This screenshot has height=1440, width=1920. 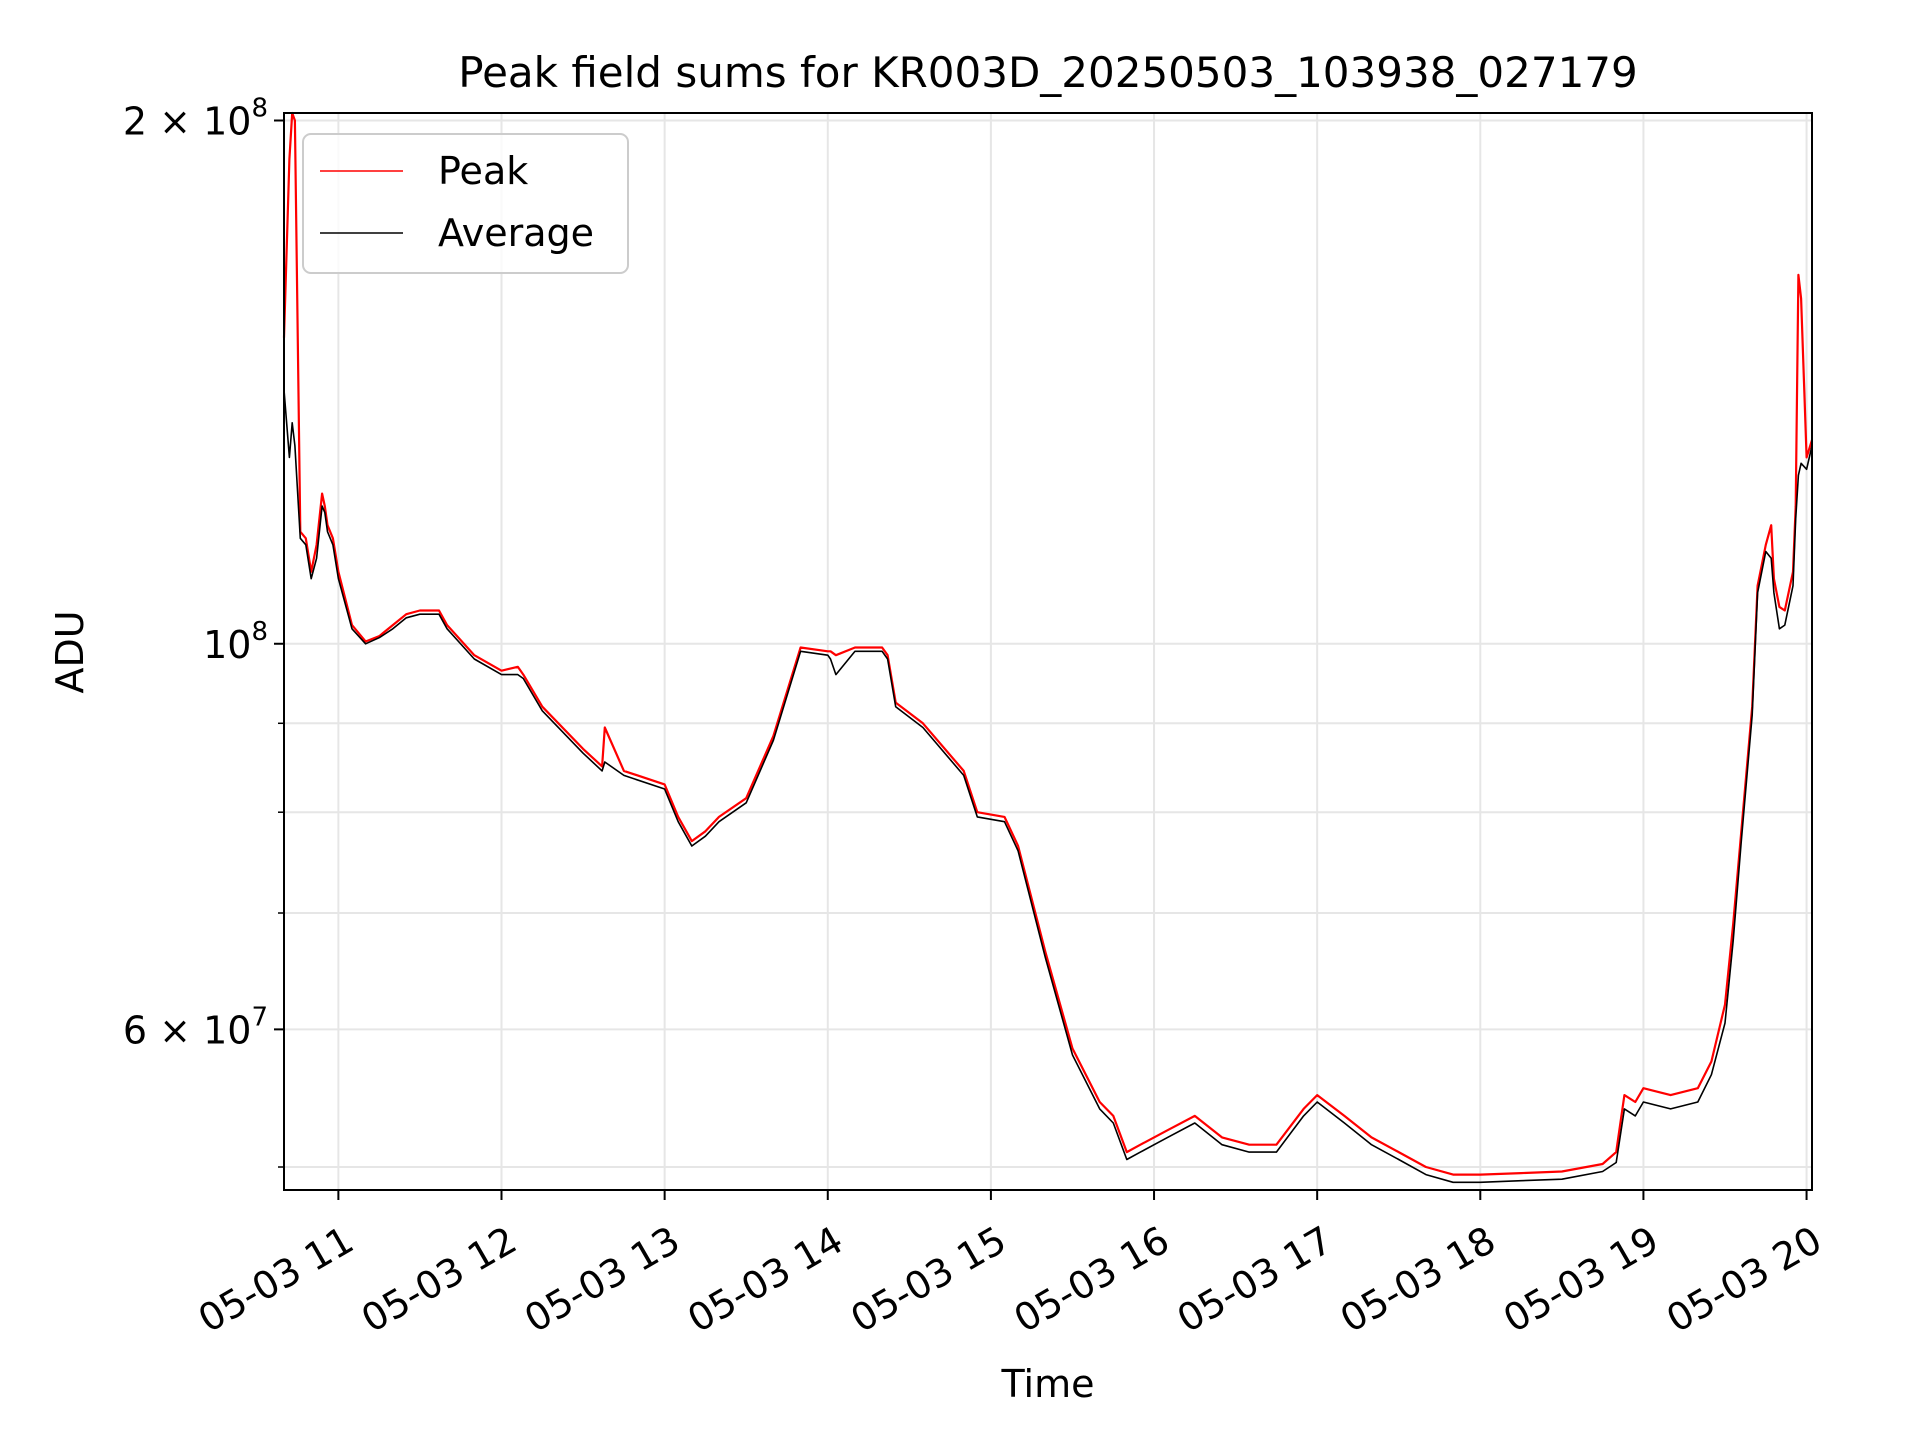 I want to click on legend: Peak Average, so click(x=465, y=203).